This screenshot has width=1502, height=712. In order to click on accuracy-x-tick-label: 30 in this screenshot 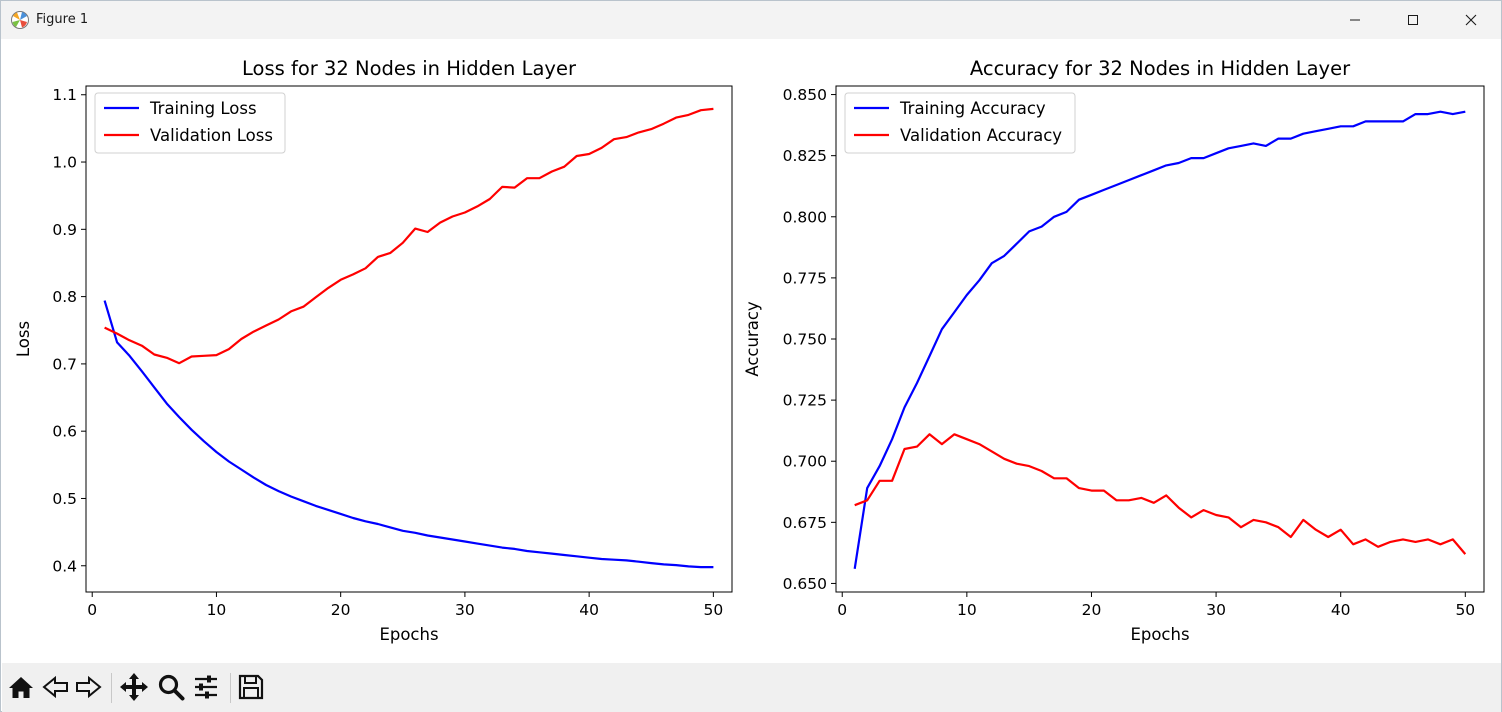, I will do `click(1216, 610)`.